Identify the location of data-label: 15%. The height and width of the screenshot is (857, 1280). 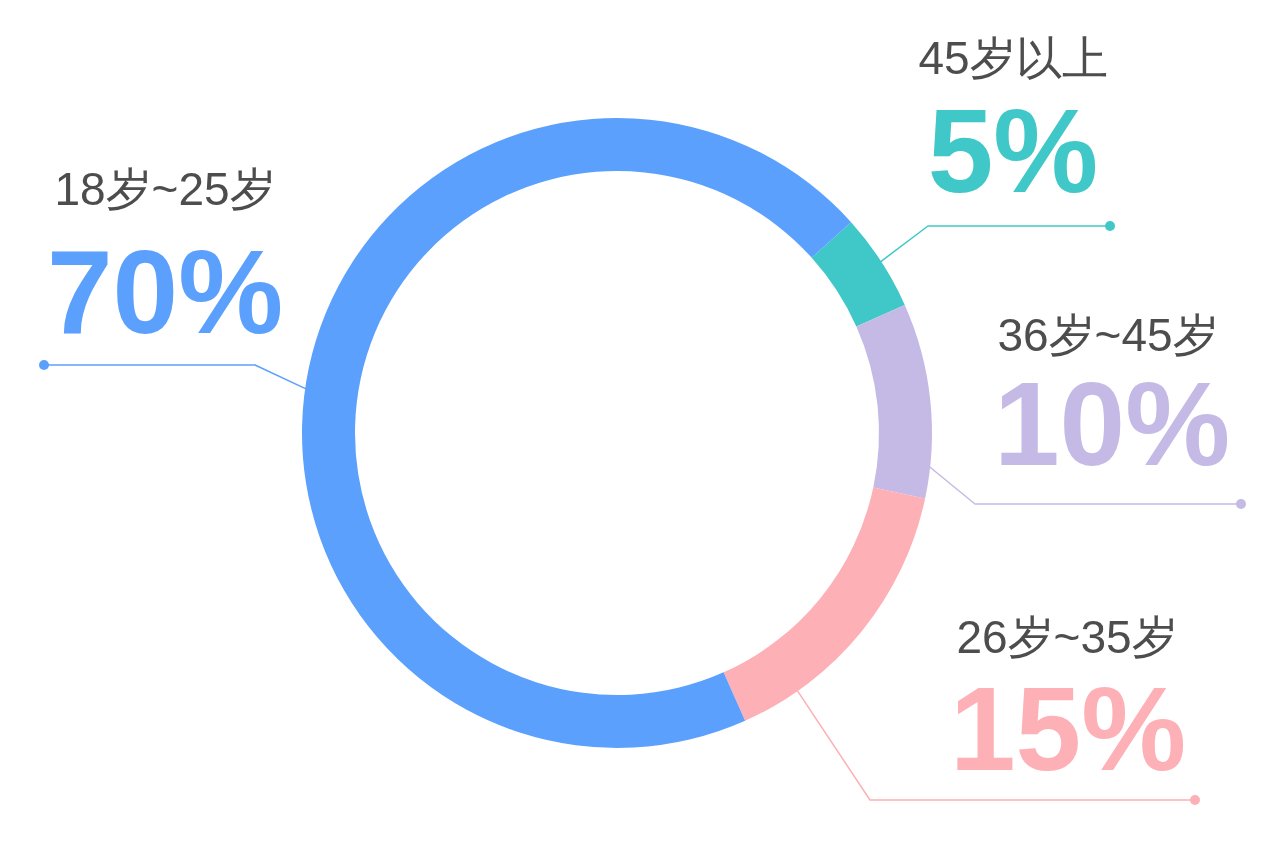
(1068, 729).